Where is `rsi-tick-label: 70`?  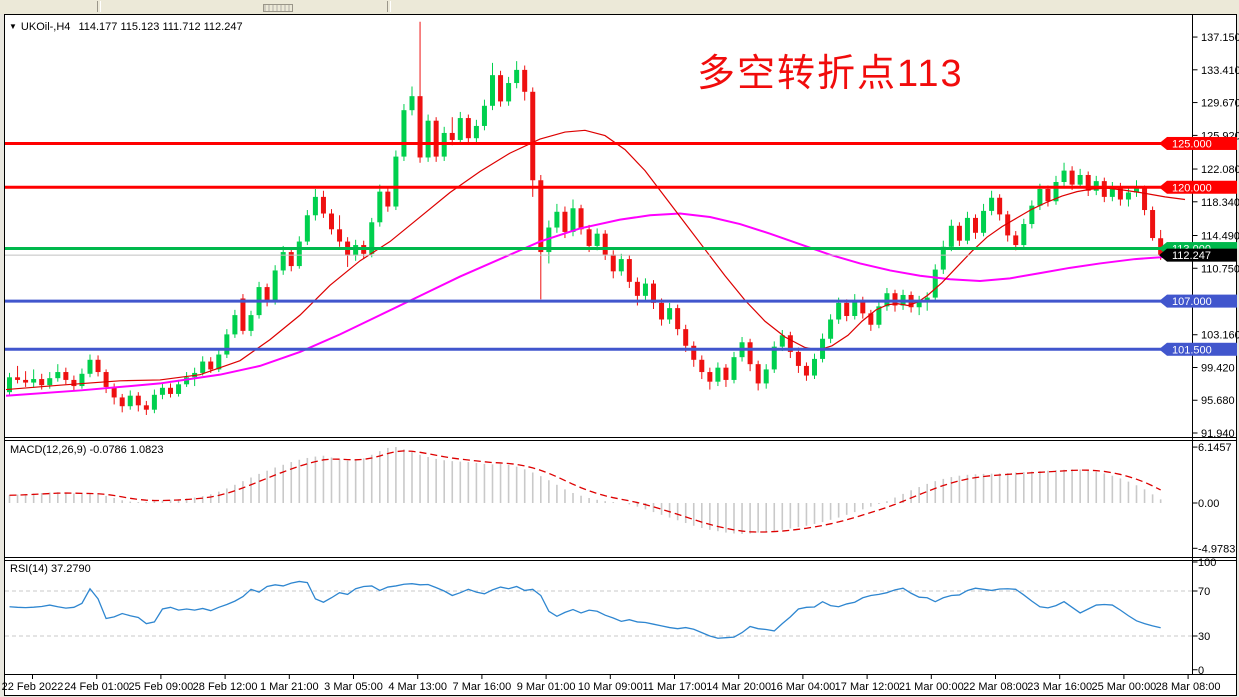
rsi-tick-label: 70 is located at coordinates (1204, 592).